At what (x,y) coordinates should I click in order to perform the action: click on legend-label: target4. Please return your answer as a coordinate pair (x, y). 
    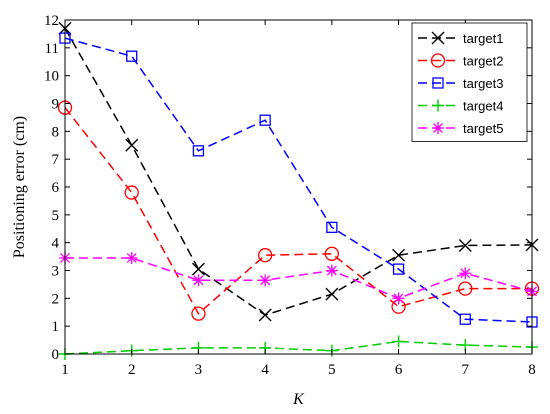
    Looking at the image, I should click on (483, 106).